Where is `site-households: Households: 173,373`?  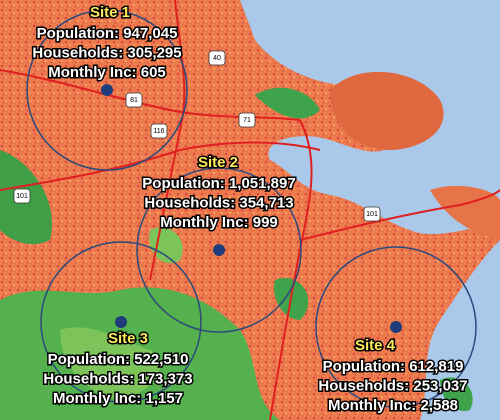
site-households: Households: 173,373 is located at coordinates (117, 379).